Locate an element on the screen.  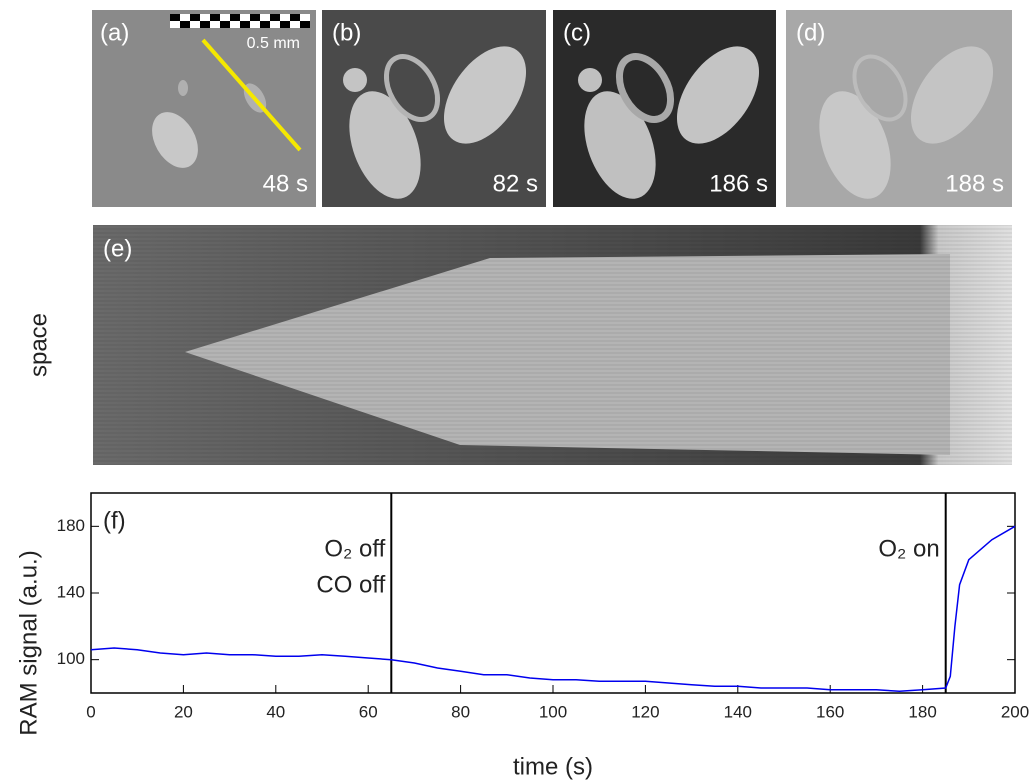
panel-time: 186 s is located at coordinates (738, 183).